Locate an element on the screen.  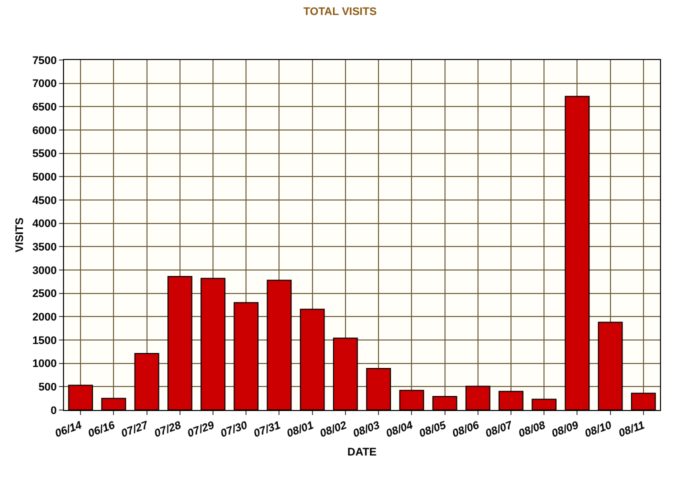
y-tick-label: 500 is located at coordinates (47, 388).